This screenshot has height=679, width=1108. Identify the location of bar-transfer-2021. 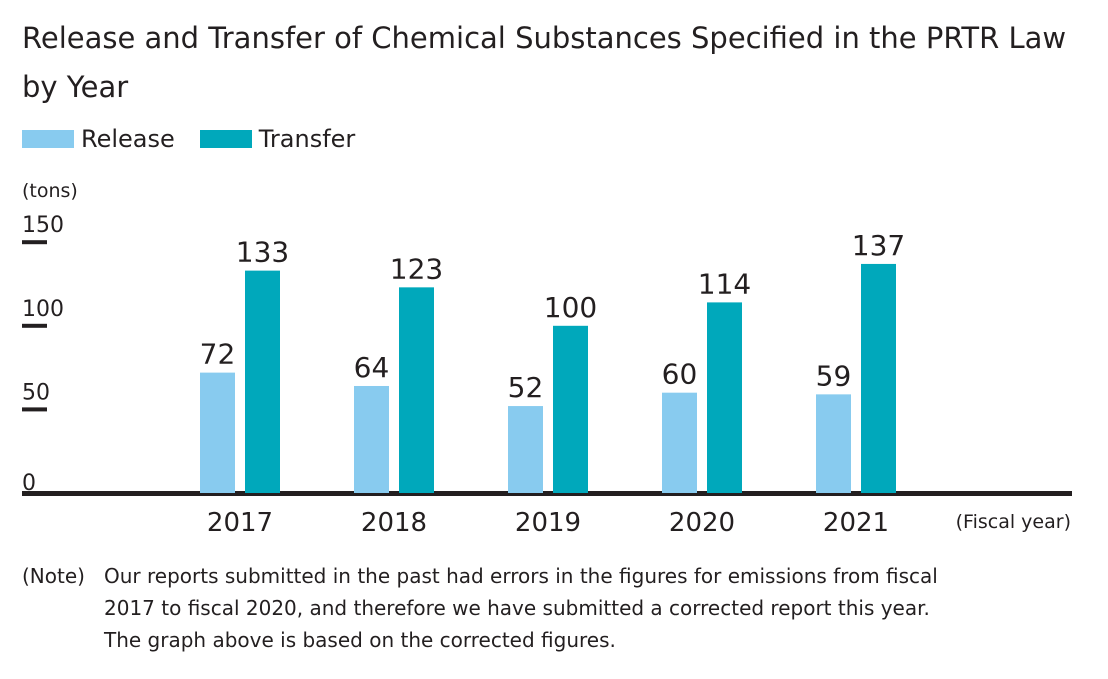
(878, 378).